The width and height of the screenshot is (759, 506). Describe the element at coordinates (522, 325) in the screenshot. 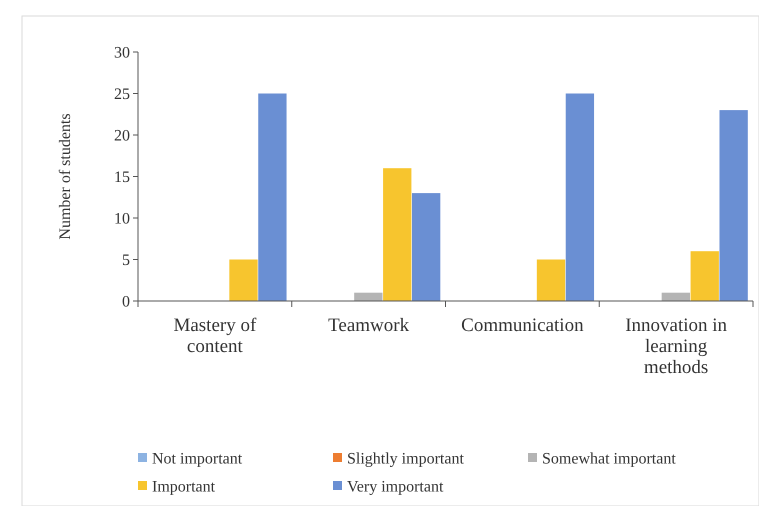

I see `x-tick-label: Communication` at that location.